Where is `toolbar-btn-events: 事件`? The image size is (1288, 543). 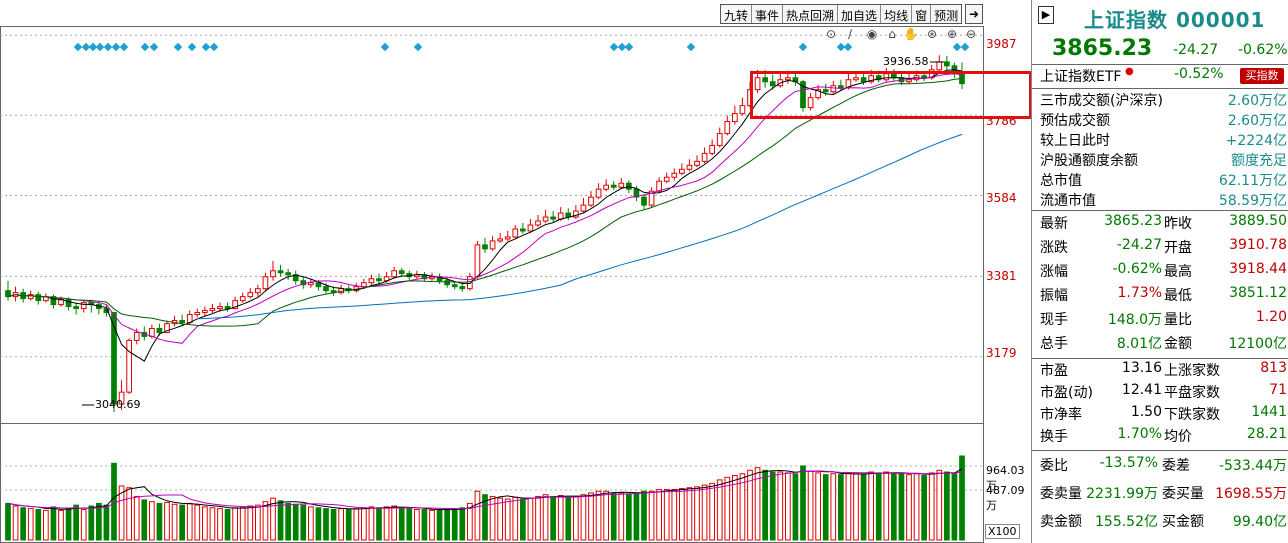
toolbar-btn-events: 事件 is located at coordinates (768, 14).